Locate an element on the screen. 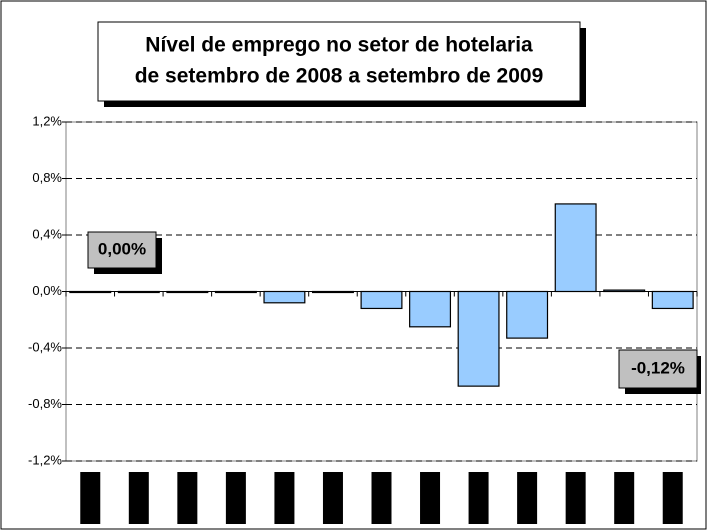  y-tick-label: -0,8% is located at coordinates (45, 403).